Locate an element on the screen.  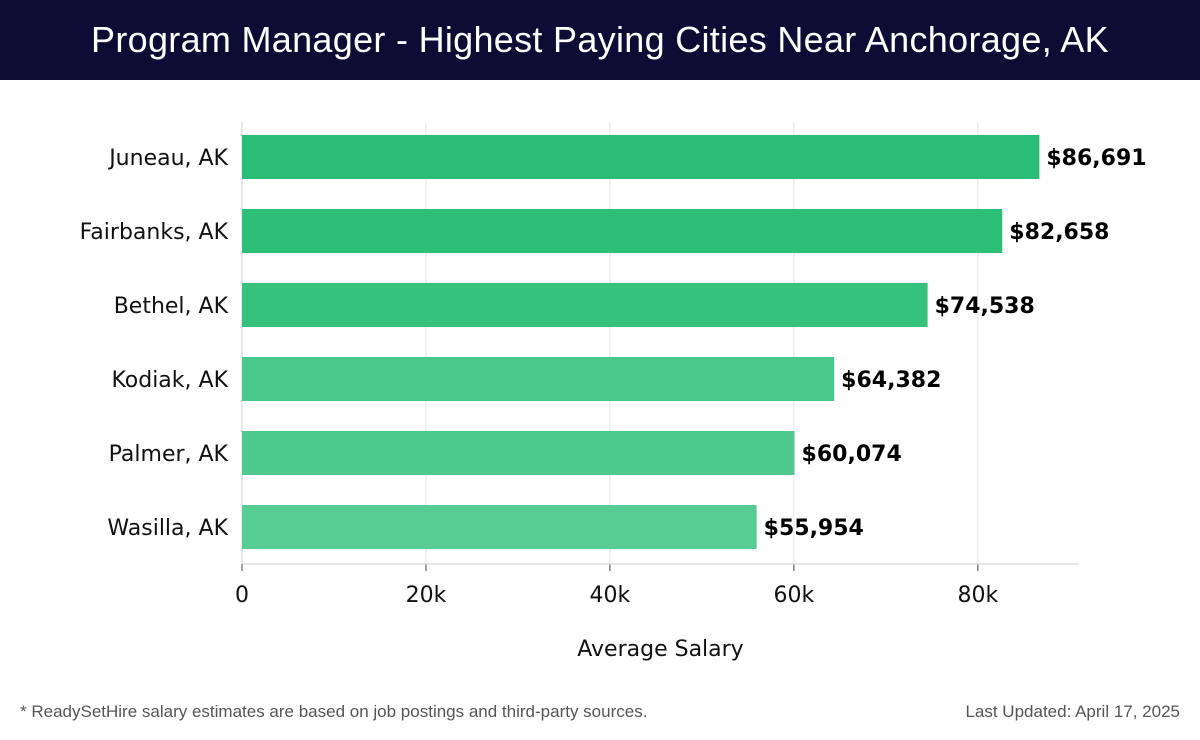
value-label-4: $60,074 is located at coordinates (852, 454).